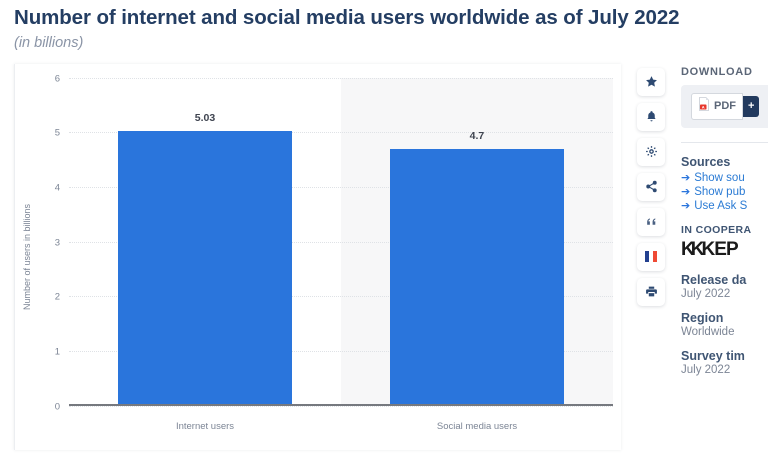  I want to click on gridline: 0, so click(334, 406).